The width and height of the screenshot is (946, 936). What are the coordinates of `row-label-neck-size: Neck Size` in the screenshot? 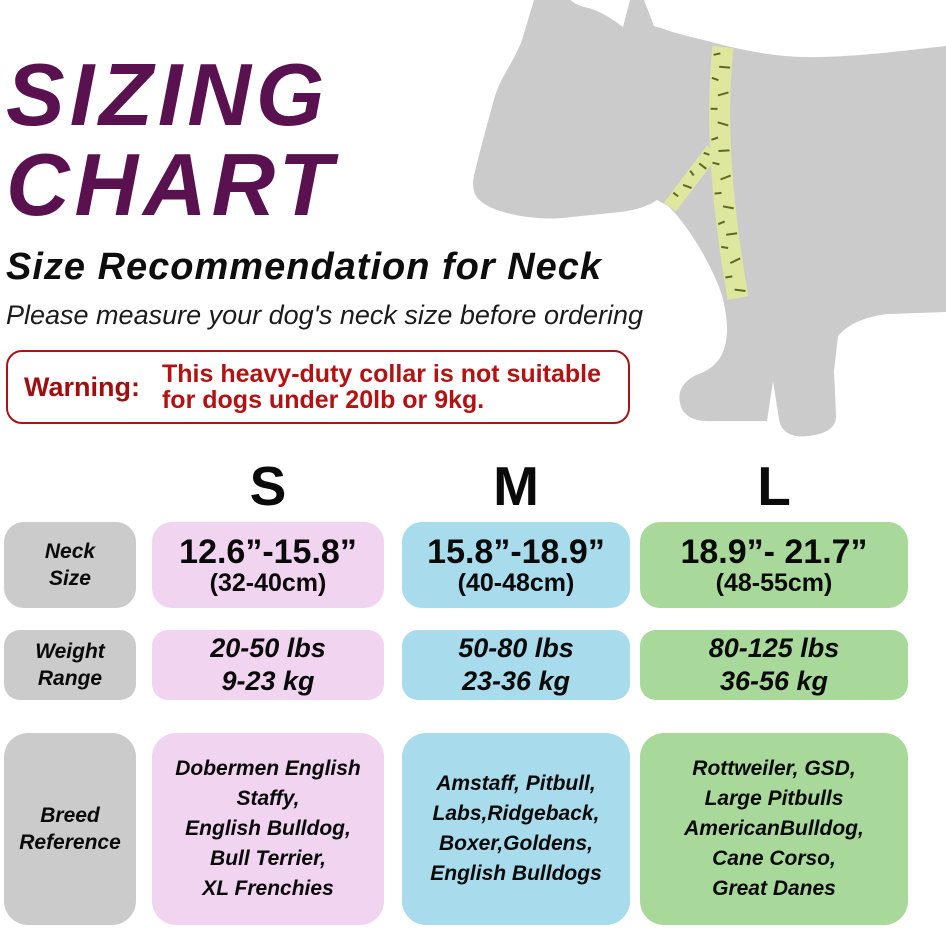 It's located at (70, 565).